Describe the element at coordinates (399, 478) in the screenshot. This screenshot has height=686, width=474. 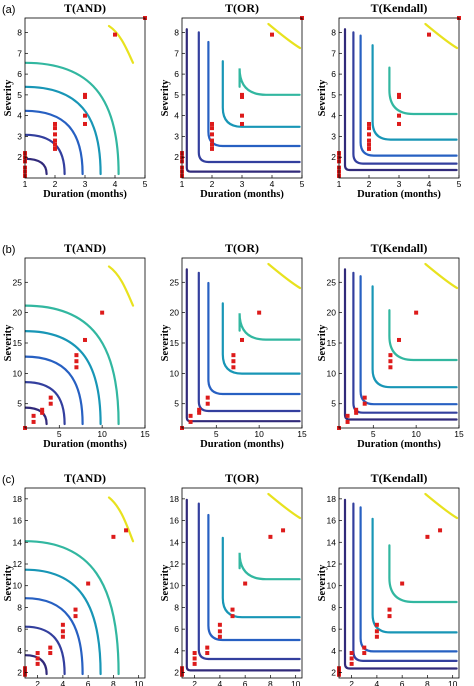
I see `panel-title: T(Kendall)` at that location.